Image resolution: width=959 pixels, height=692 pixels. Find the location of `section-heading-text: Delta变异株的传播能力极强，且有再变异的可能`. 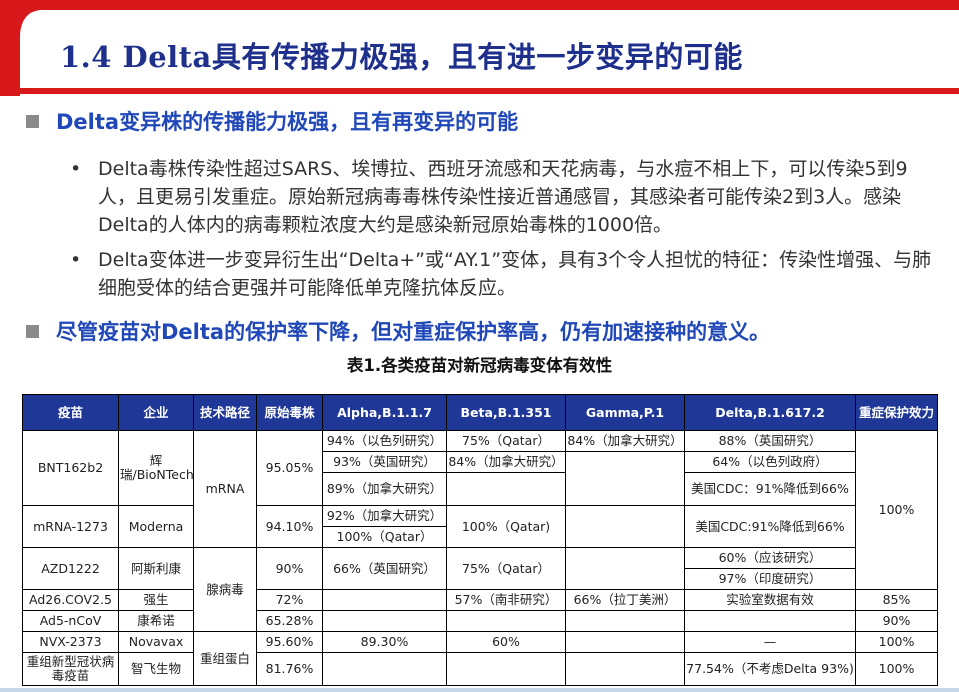

section-heading-text: Delta变异株的传播能力极强，且有再变异的可能 is located at coordinates (287, 122).